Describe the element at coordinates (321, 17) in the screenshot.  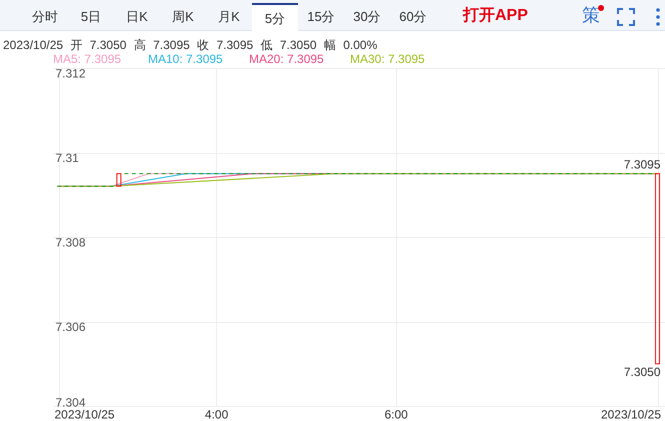
I see `tab-button: 15分` at that location.